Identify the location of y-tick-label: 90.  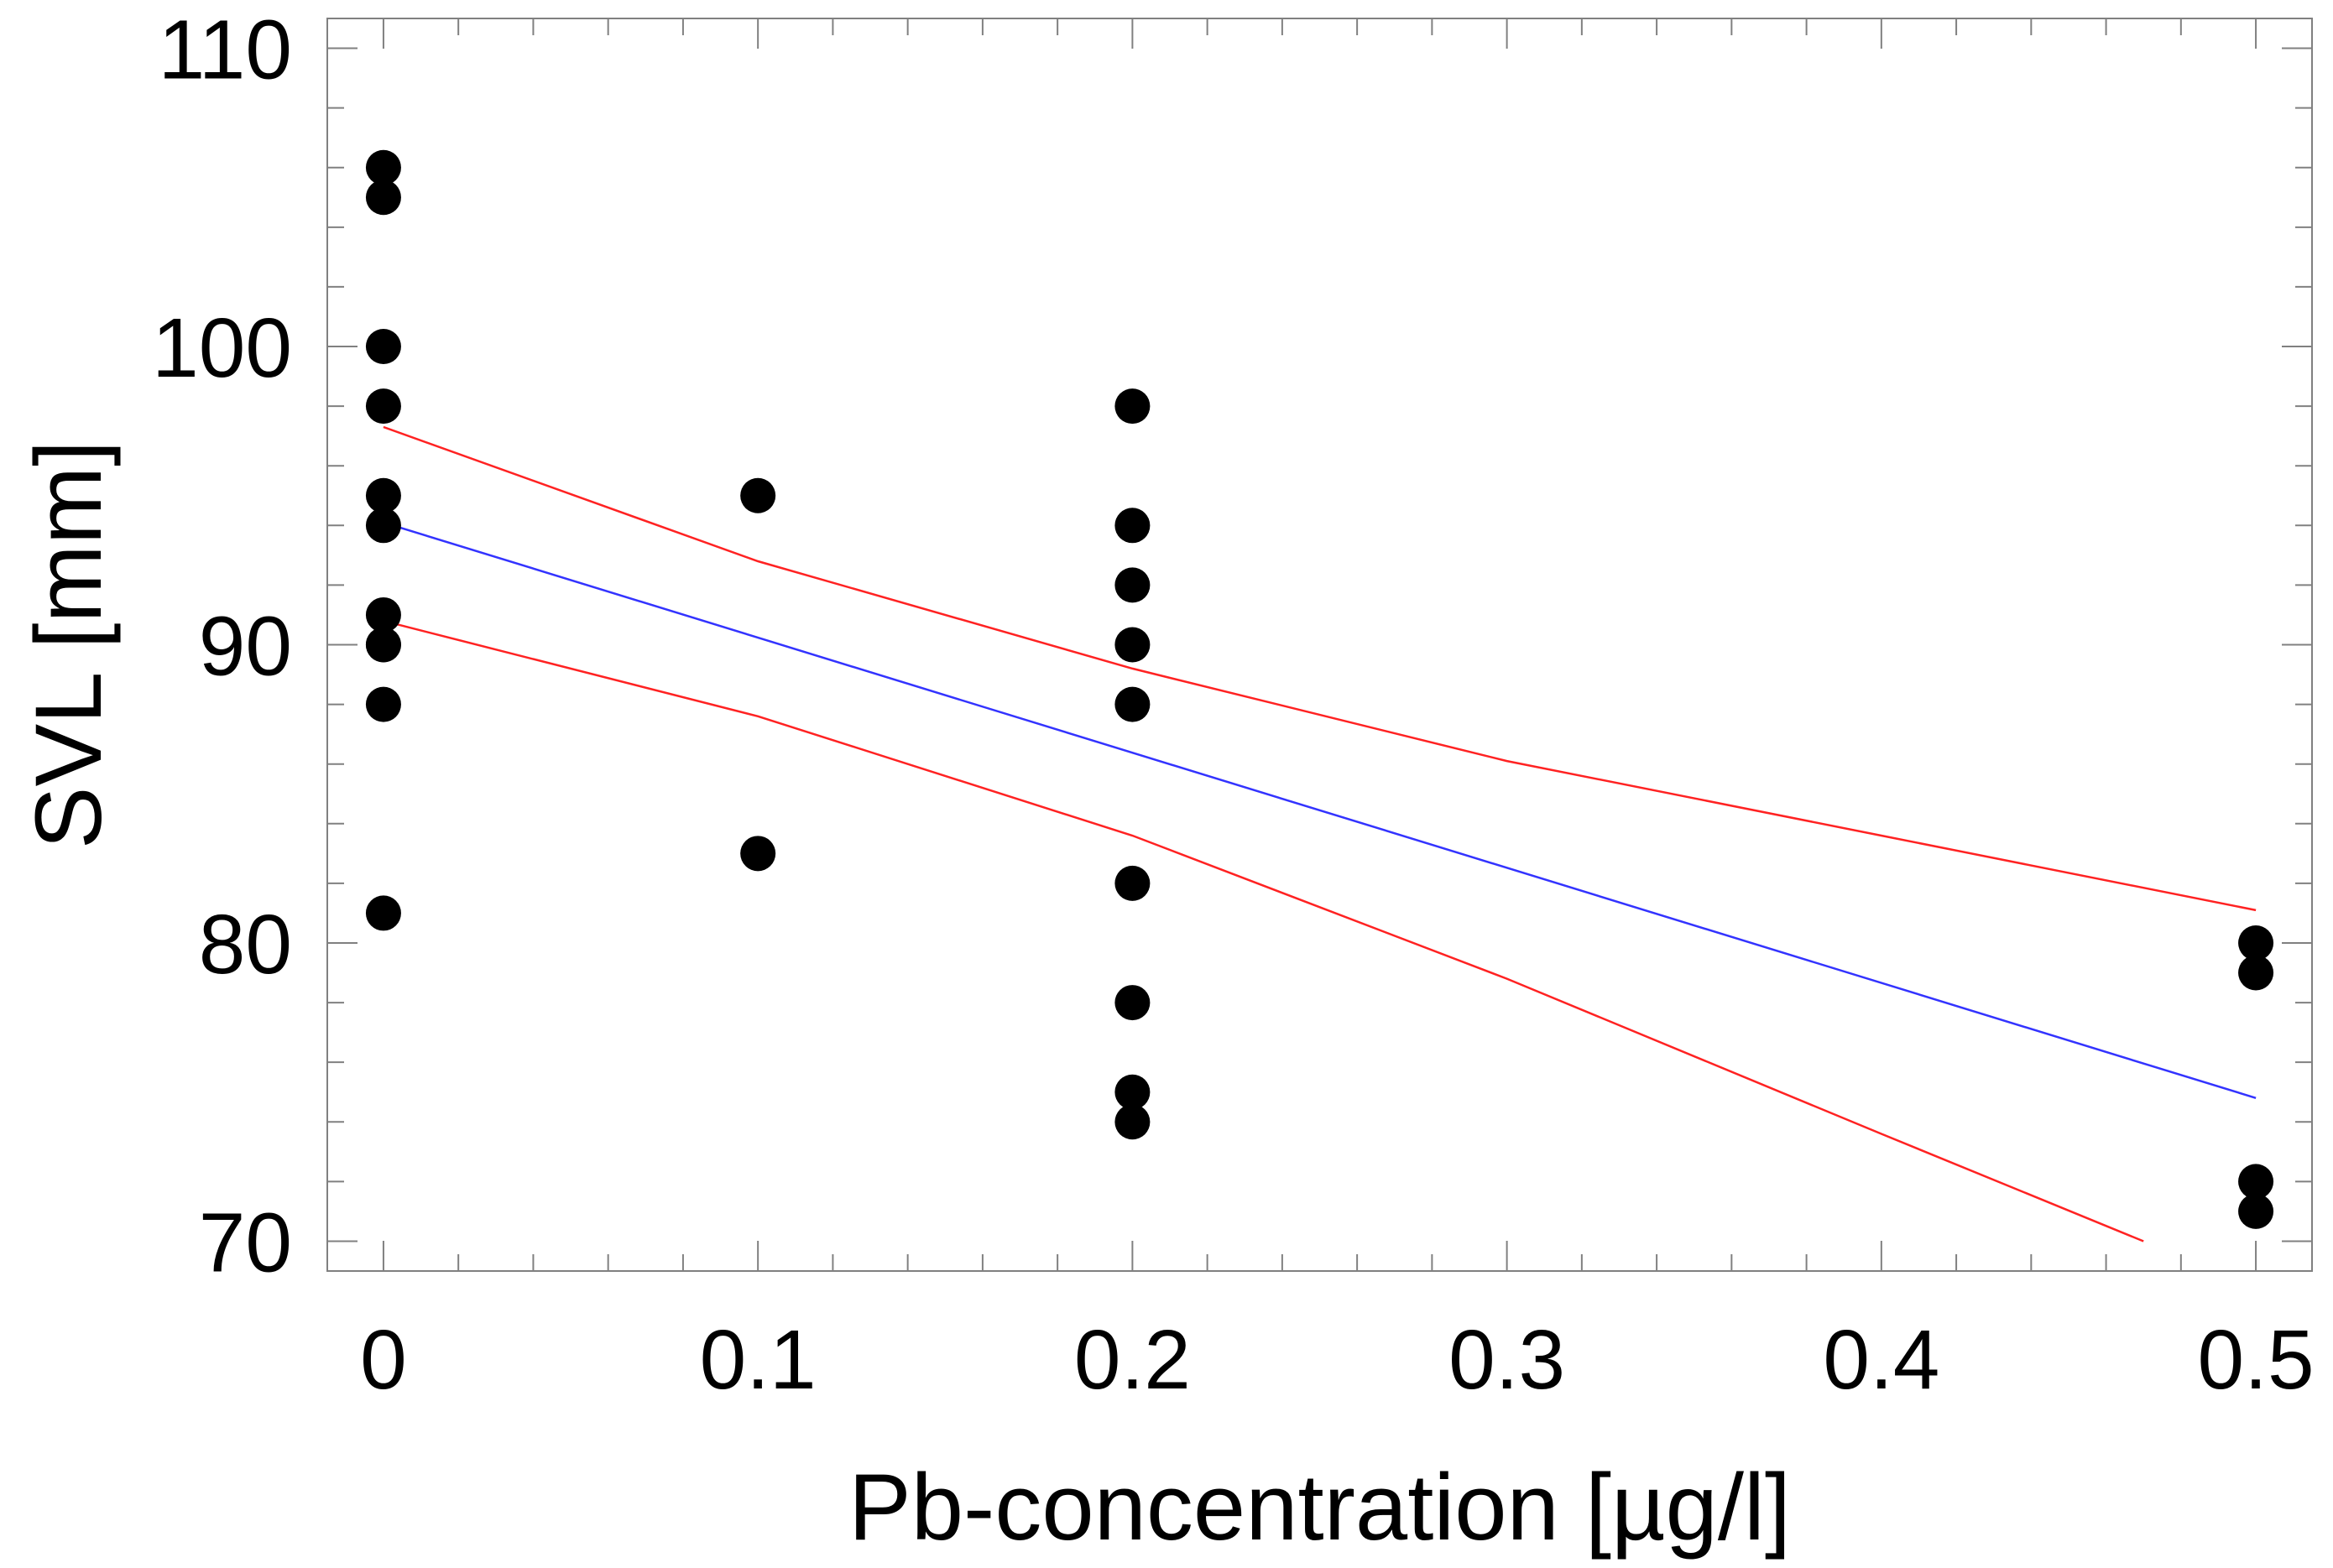
(246, 647).